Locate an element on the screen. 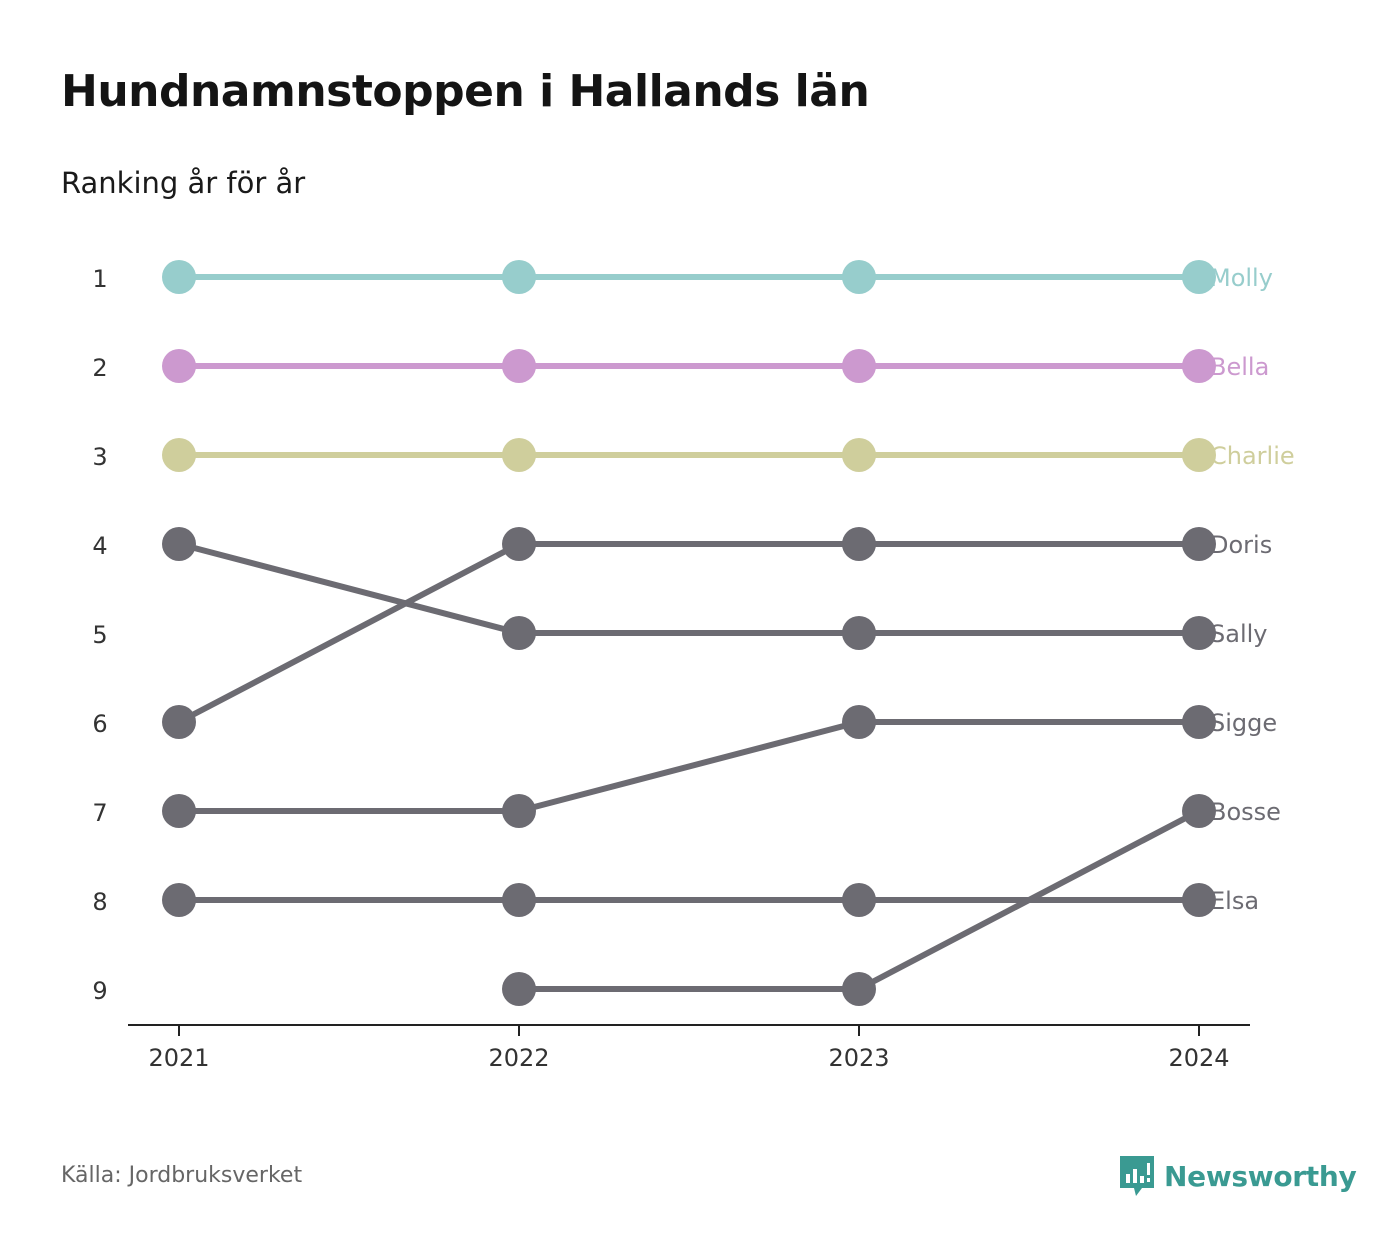 This screenshot has height=1258, width=1400. y-tick-label: 1 is located at coordinates (99, 279).